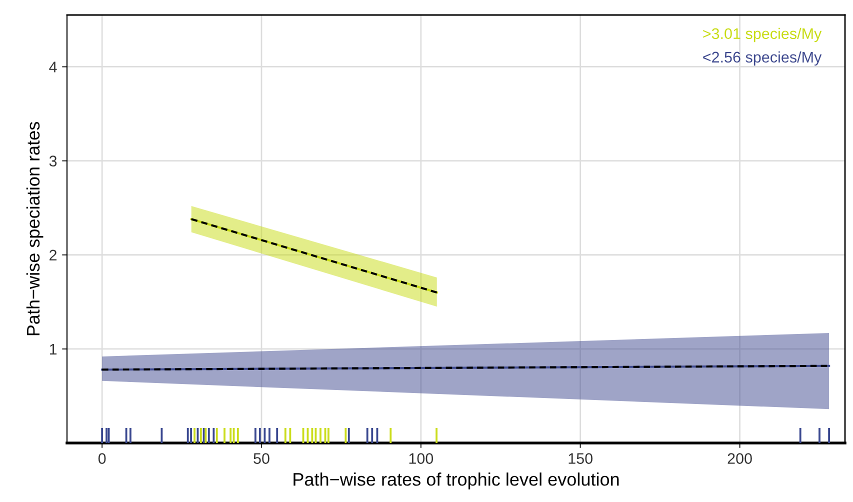  What do you see at coordinates (102, 458) in the screenshot?
I see `x-tick-label: 0` at bounding box center [102, 458].